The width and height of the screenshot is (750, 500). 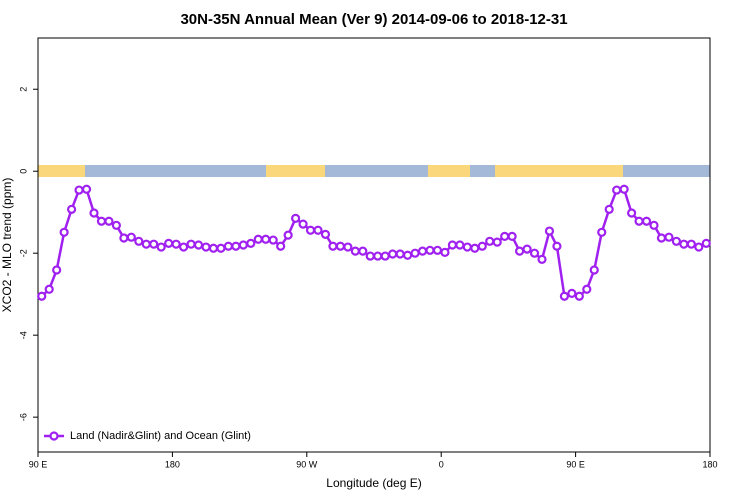 I want to click on land-ocean-strip, so click(x=374, y=171).